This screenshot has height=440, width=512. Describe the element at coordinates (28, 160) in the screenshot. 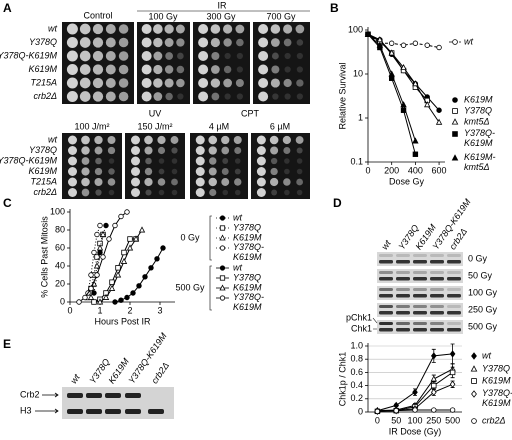

I see `row-label: Y378Q-K619M` at that location.